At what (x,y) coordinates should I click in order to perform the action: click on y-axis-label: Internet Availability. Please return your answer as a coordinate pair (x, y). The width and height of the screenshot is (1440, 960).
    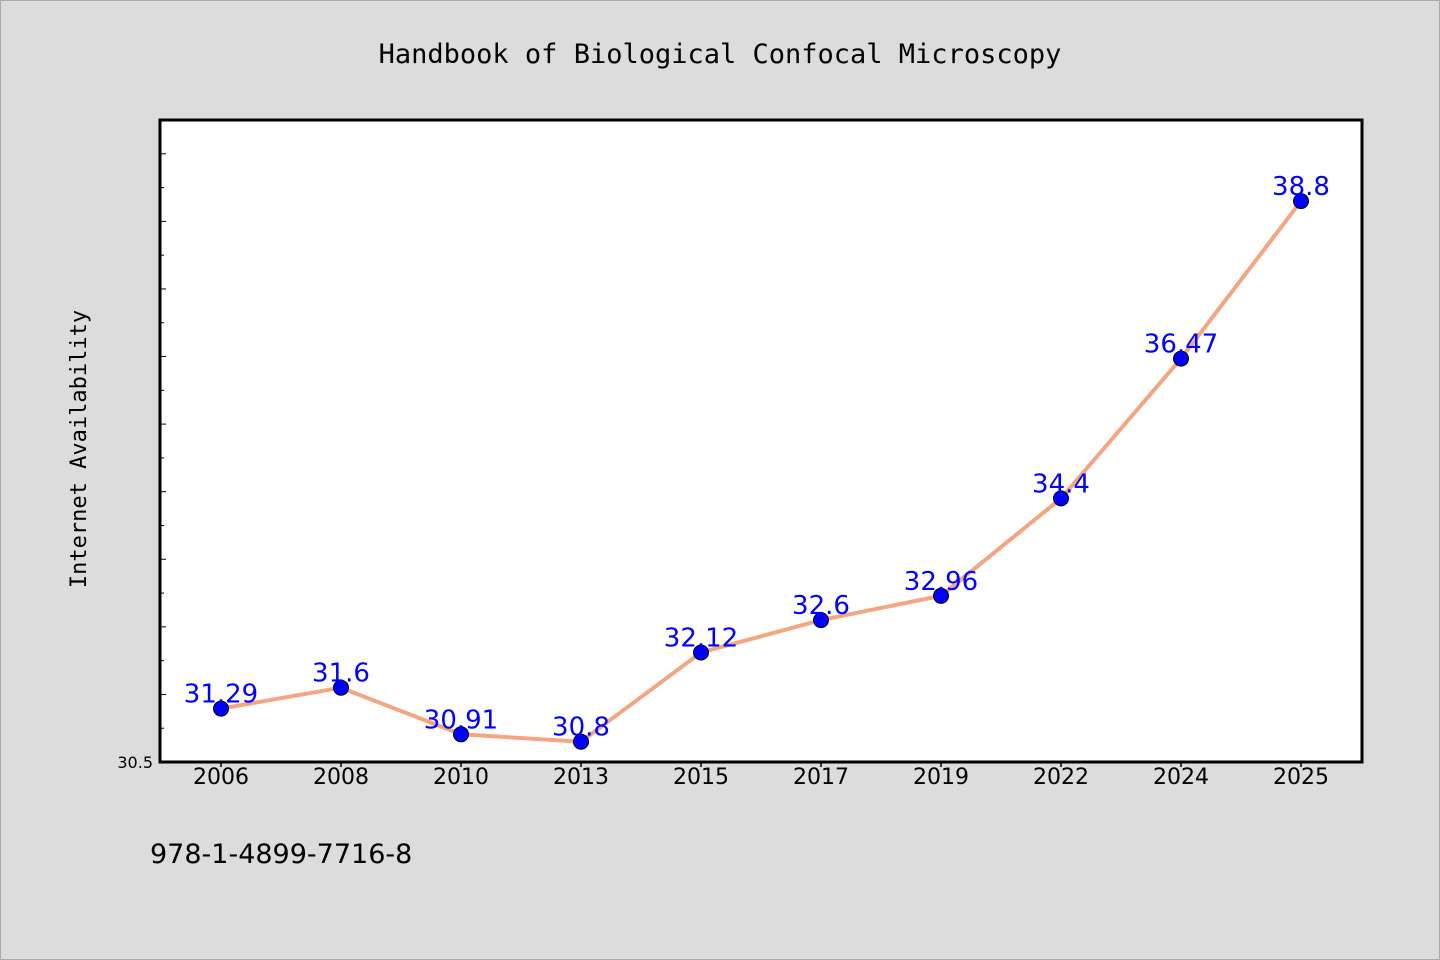
    Looking at the image, I should click on (79, 449).